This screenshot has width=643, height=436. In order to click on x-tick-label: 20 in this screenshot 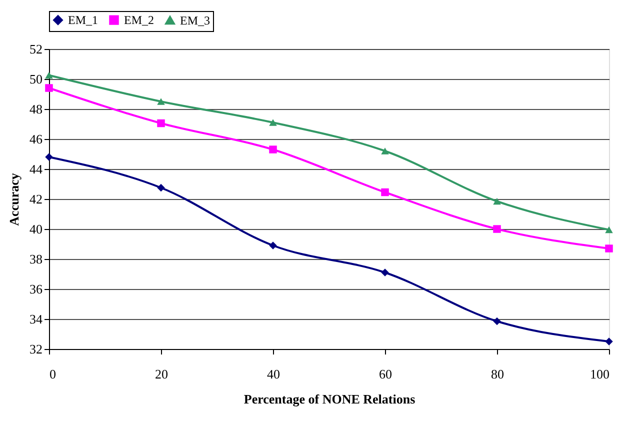, I will do `click(161, 374)`.